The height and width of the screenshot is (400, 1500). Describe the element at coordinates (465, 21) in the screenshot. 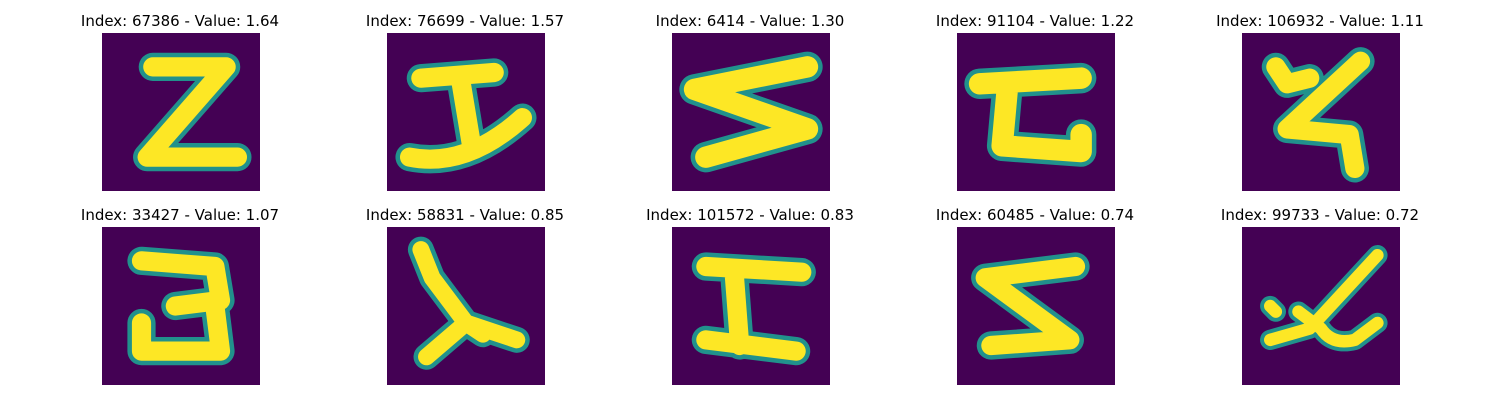

I see `panel-title: Index: 76699 - Value: 1.57` at that location.